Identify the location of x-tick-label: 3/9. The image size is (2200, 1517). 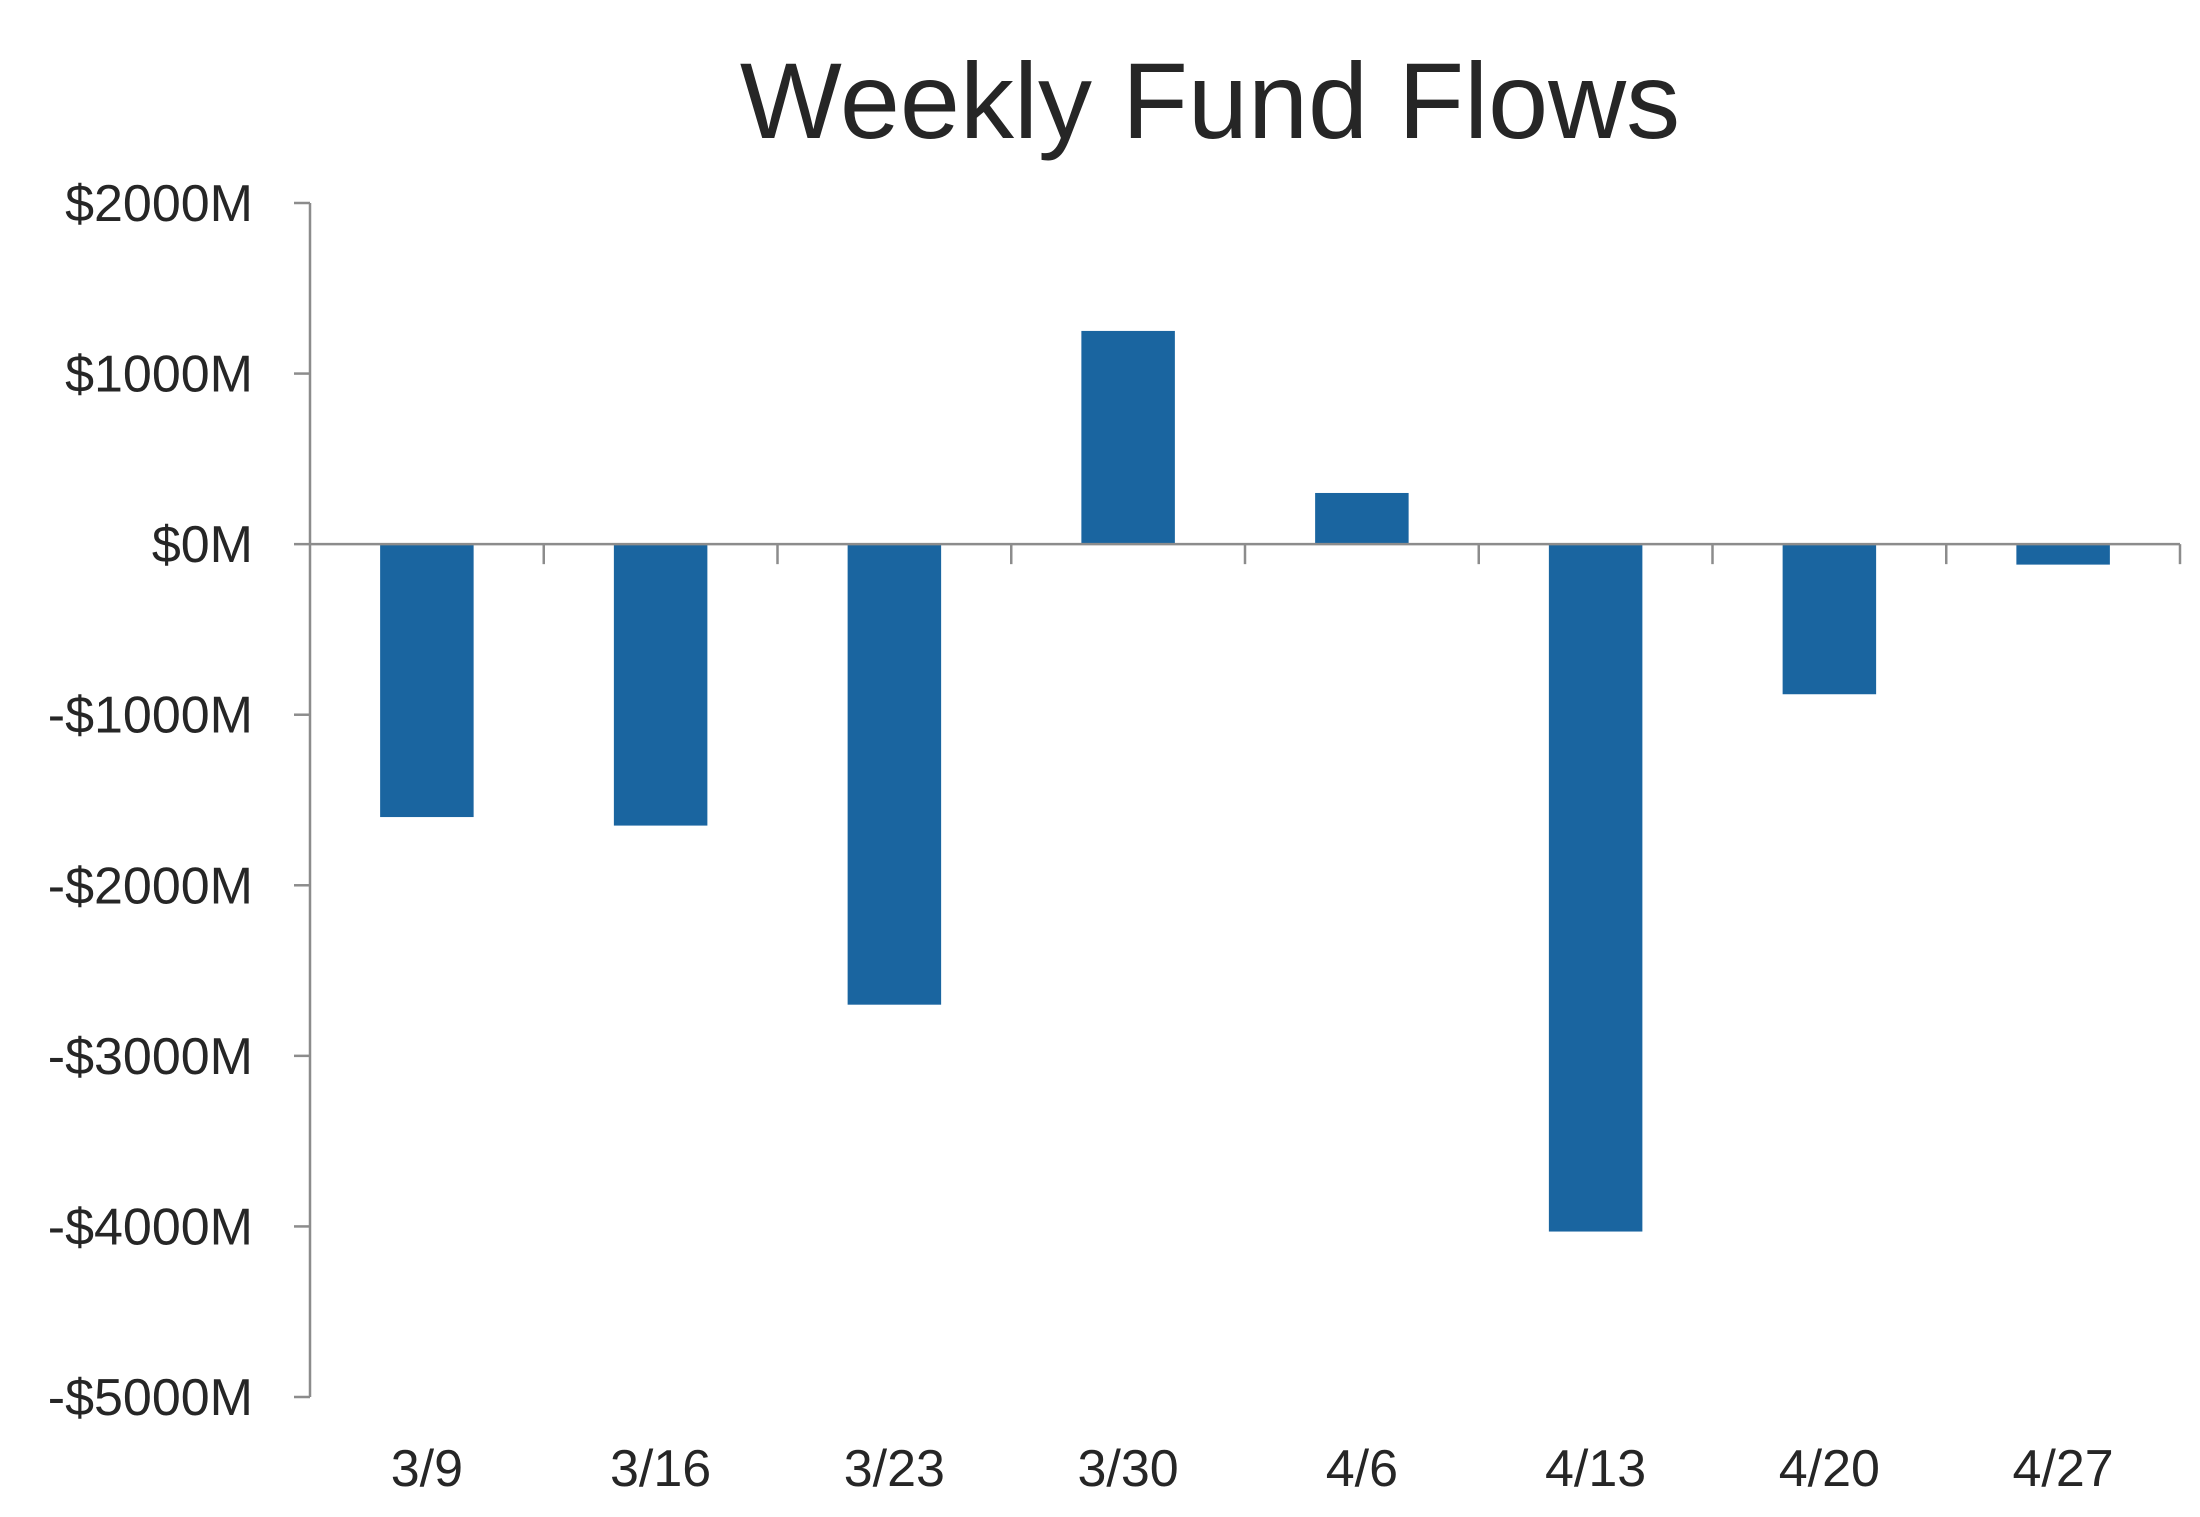
(427, 1469).